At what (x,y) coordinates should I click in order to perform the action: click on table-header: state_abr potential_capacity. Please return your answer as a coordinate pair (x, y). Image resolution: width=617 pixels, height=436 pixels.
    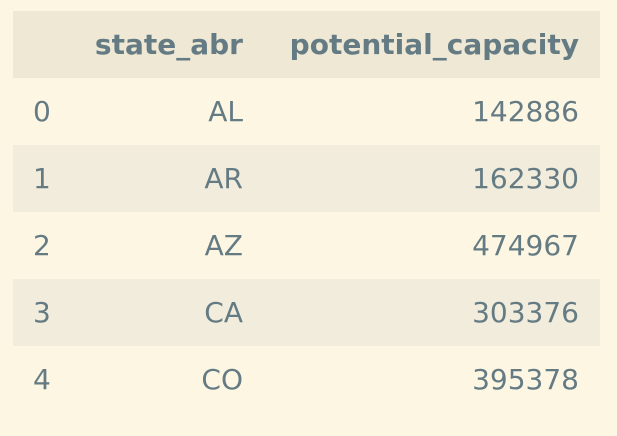
    Looking at the image, I should click on (306, 44).